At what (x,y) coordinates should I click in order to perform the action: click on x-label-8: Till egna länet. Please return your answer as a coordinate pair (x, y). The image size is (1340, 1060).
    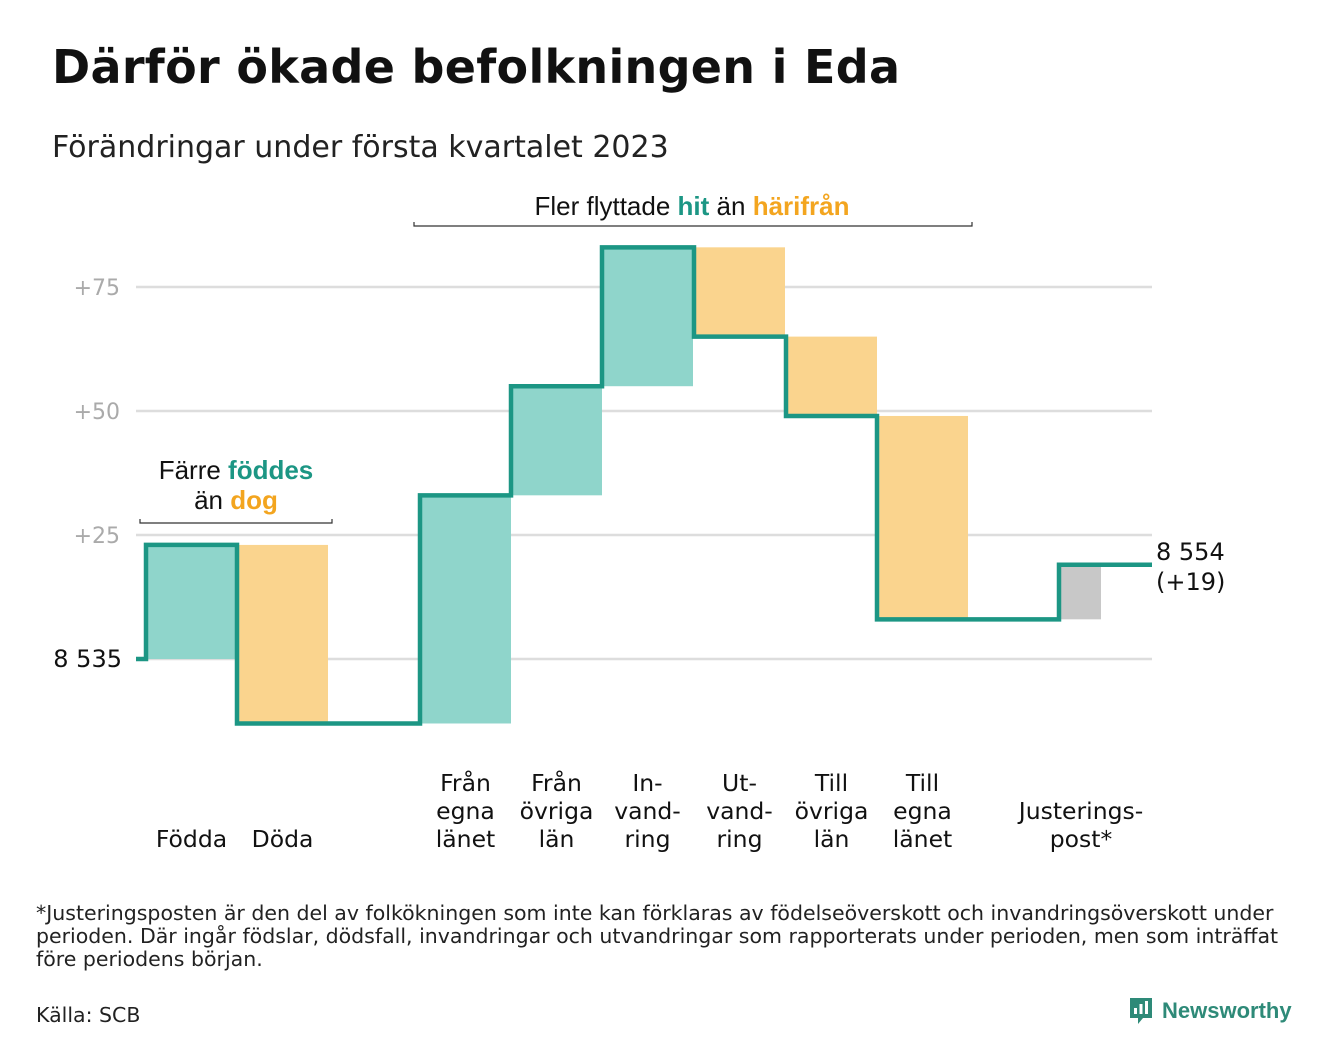
    Looking at the image, I should click on (923, 811).